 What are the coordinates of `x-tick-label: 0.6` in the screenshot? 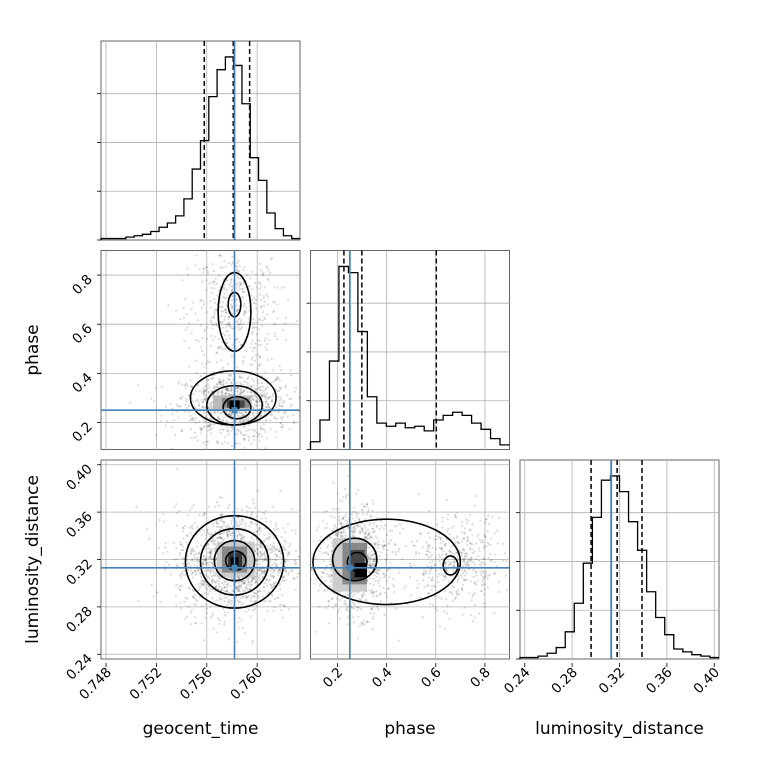 It's located at (431, 678).